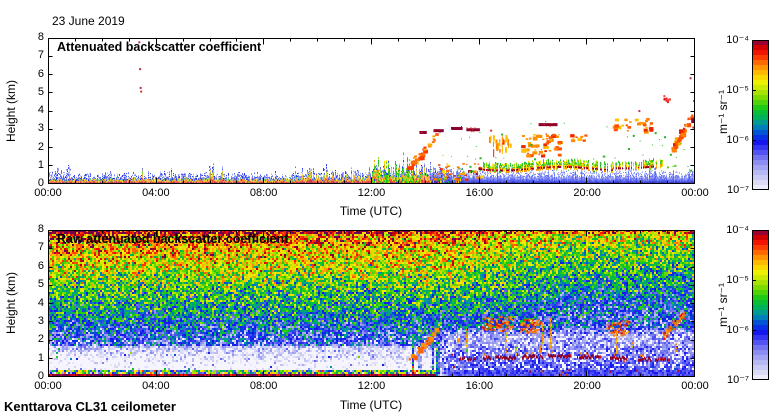 The height and width of the screenshot is (420, 780). Describe the element at coordinates (371, 405) in the screenshot. I see `bottom-x-axis-label: Time (UTC)` at that location.